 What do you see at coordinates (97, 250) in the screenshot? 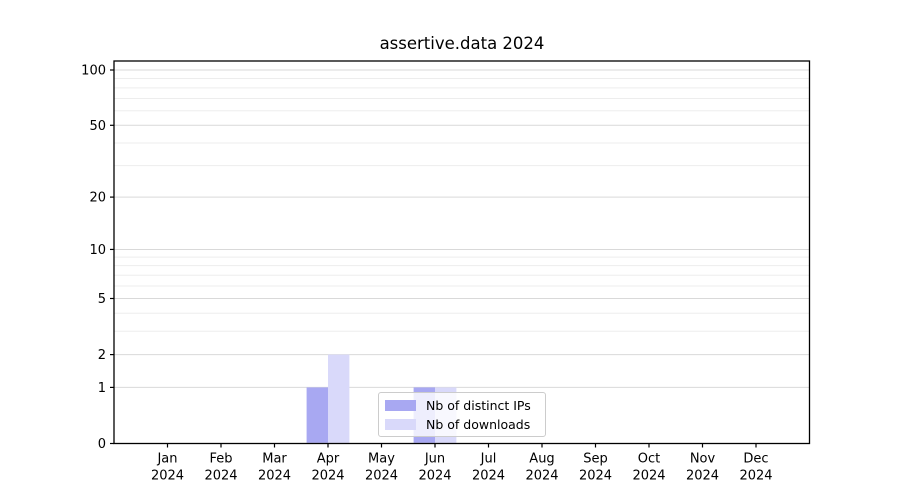
I see `y-tick-label: 10` at bounding box center [97, 250].